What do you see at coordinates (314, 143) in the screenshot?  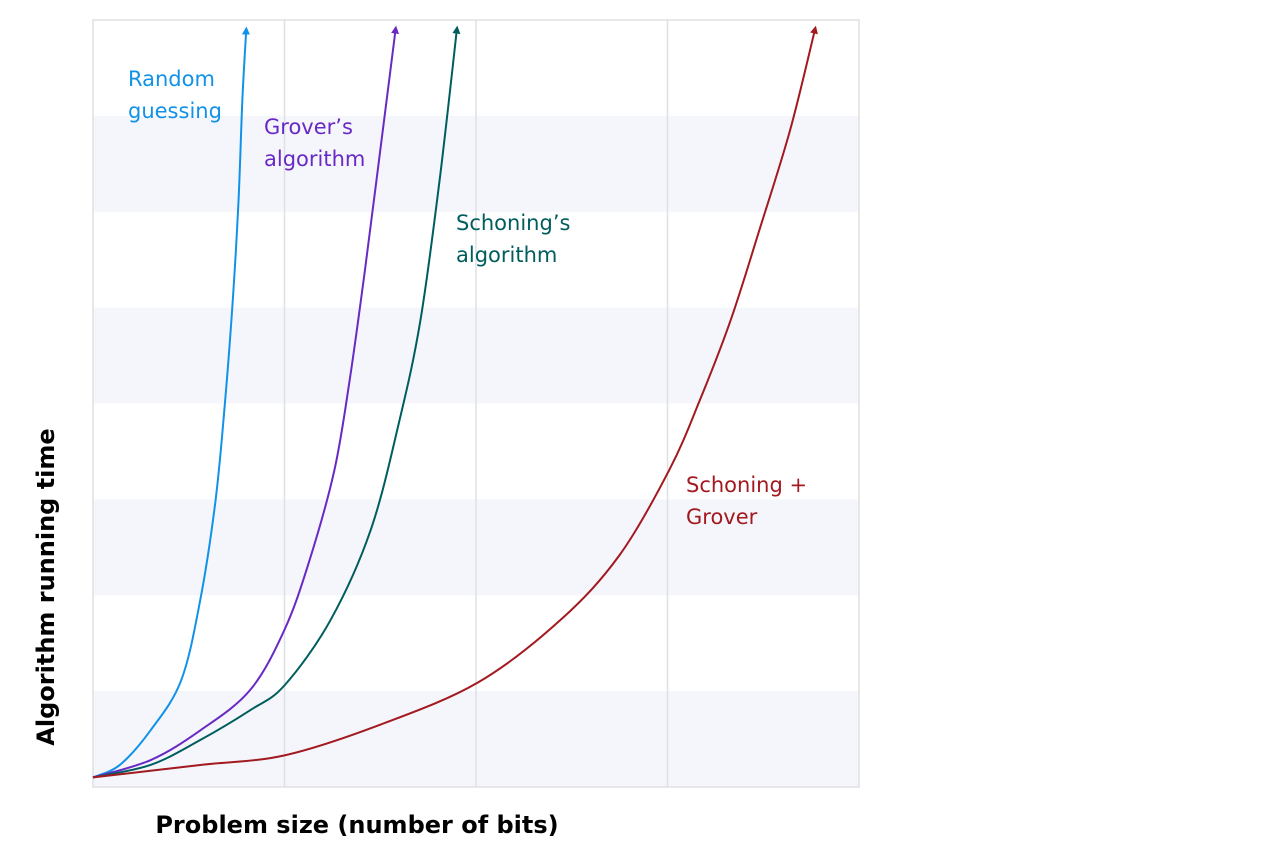 I see `series-label: Grover’s algorithm` at bounding box center [314, 143].